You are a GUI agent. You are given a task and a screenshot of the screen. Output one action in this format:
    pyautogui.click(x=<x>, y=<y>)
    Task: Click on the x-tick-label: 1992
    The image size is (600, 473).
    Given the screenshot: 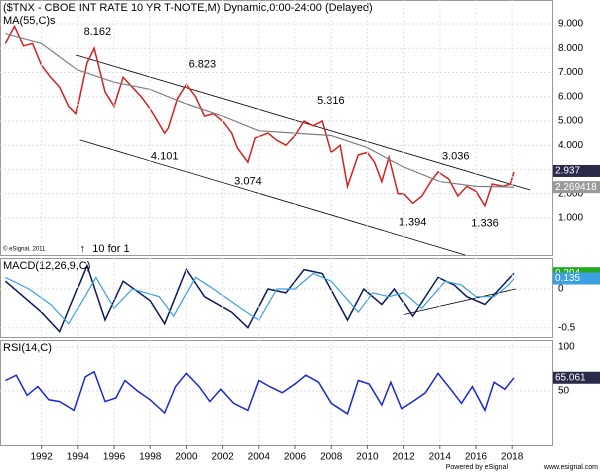 What is the action you would take?
    pyautogui.click(x=42, y=457)
    